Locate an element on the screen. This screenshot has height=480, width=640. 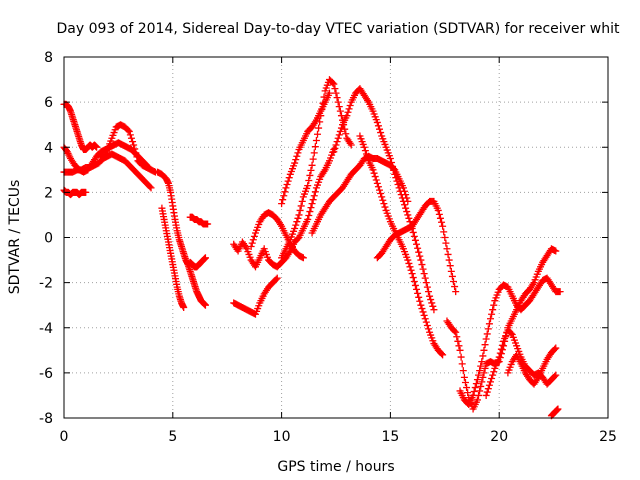
y-tick-label: -8 is located at coordinates (46, 419).